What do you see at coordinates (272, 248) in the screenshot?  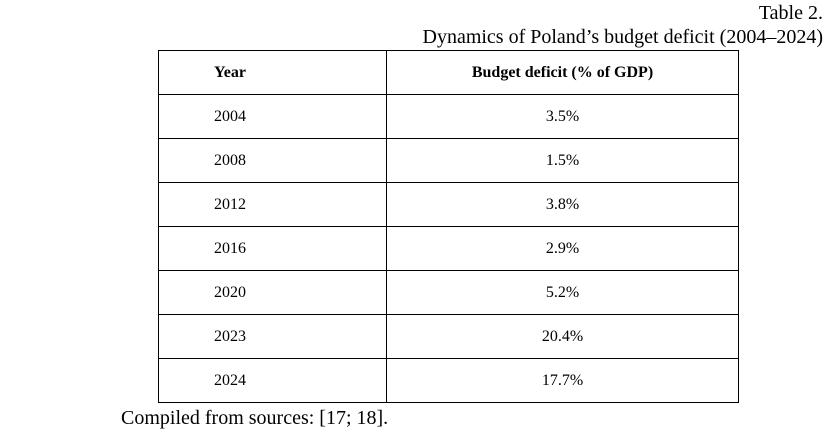 I see `year-cell: 2016` at bounding box center [272, 248].